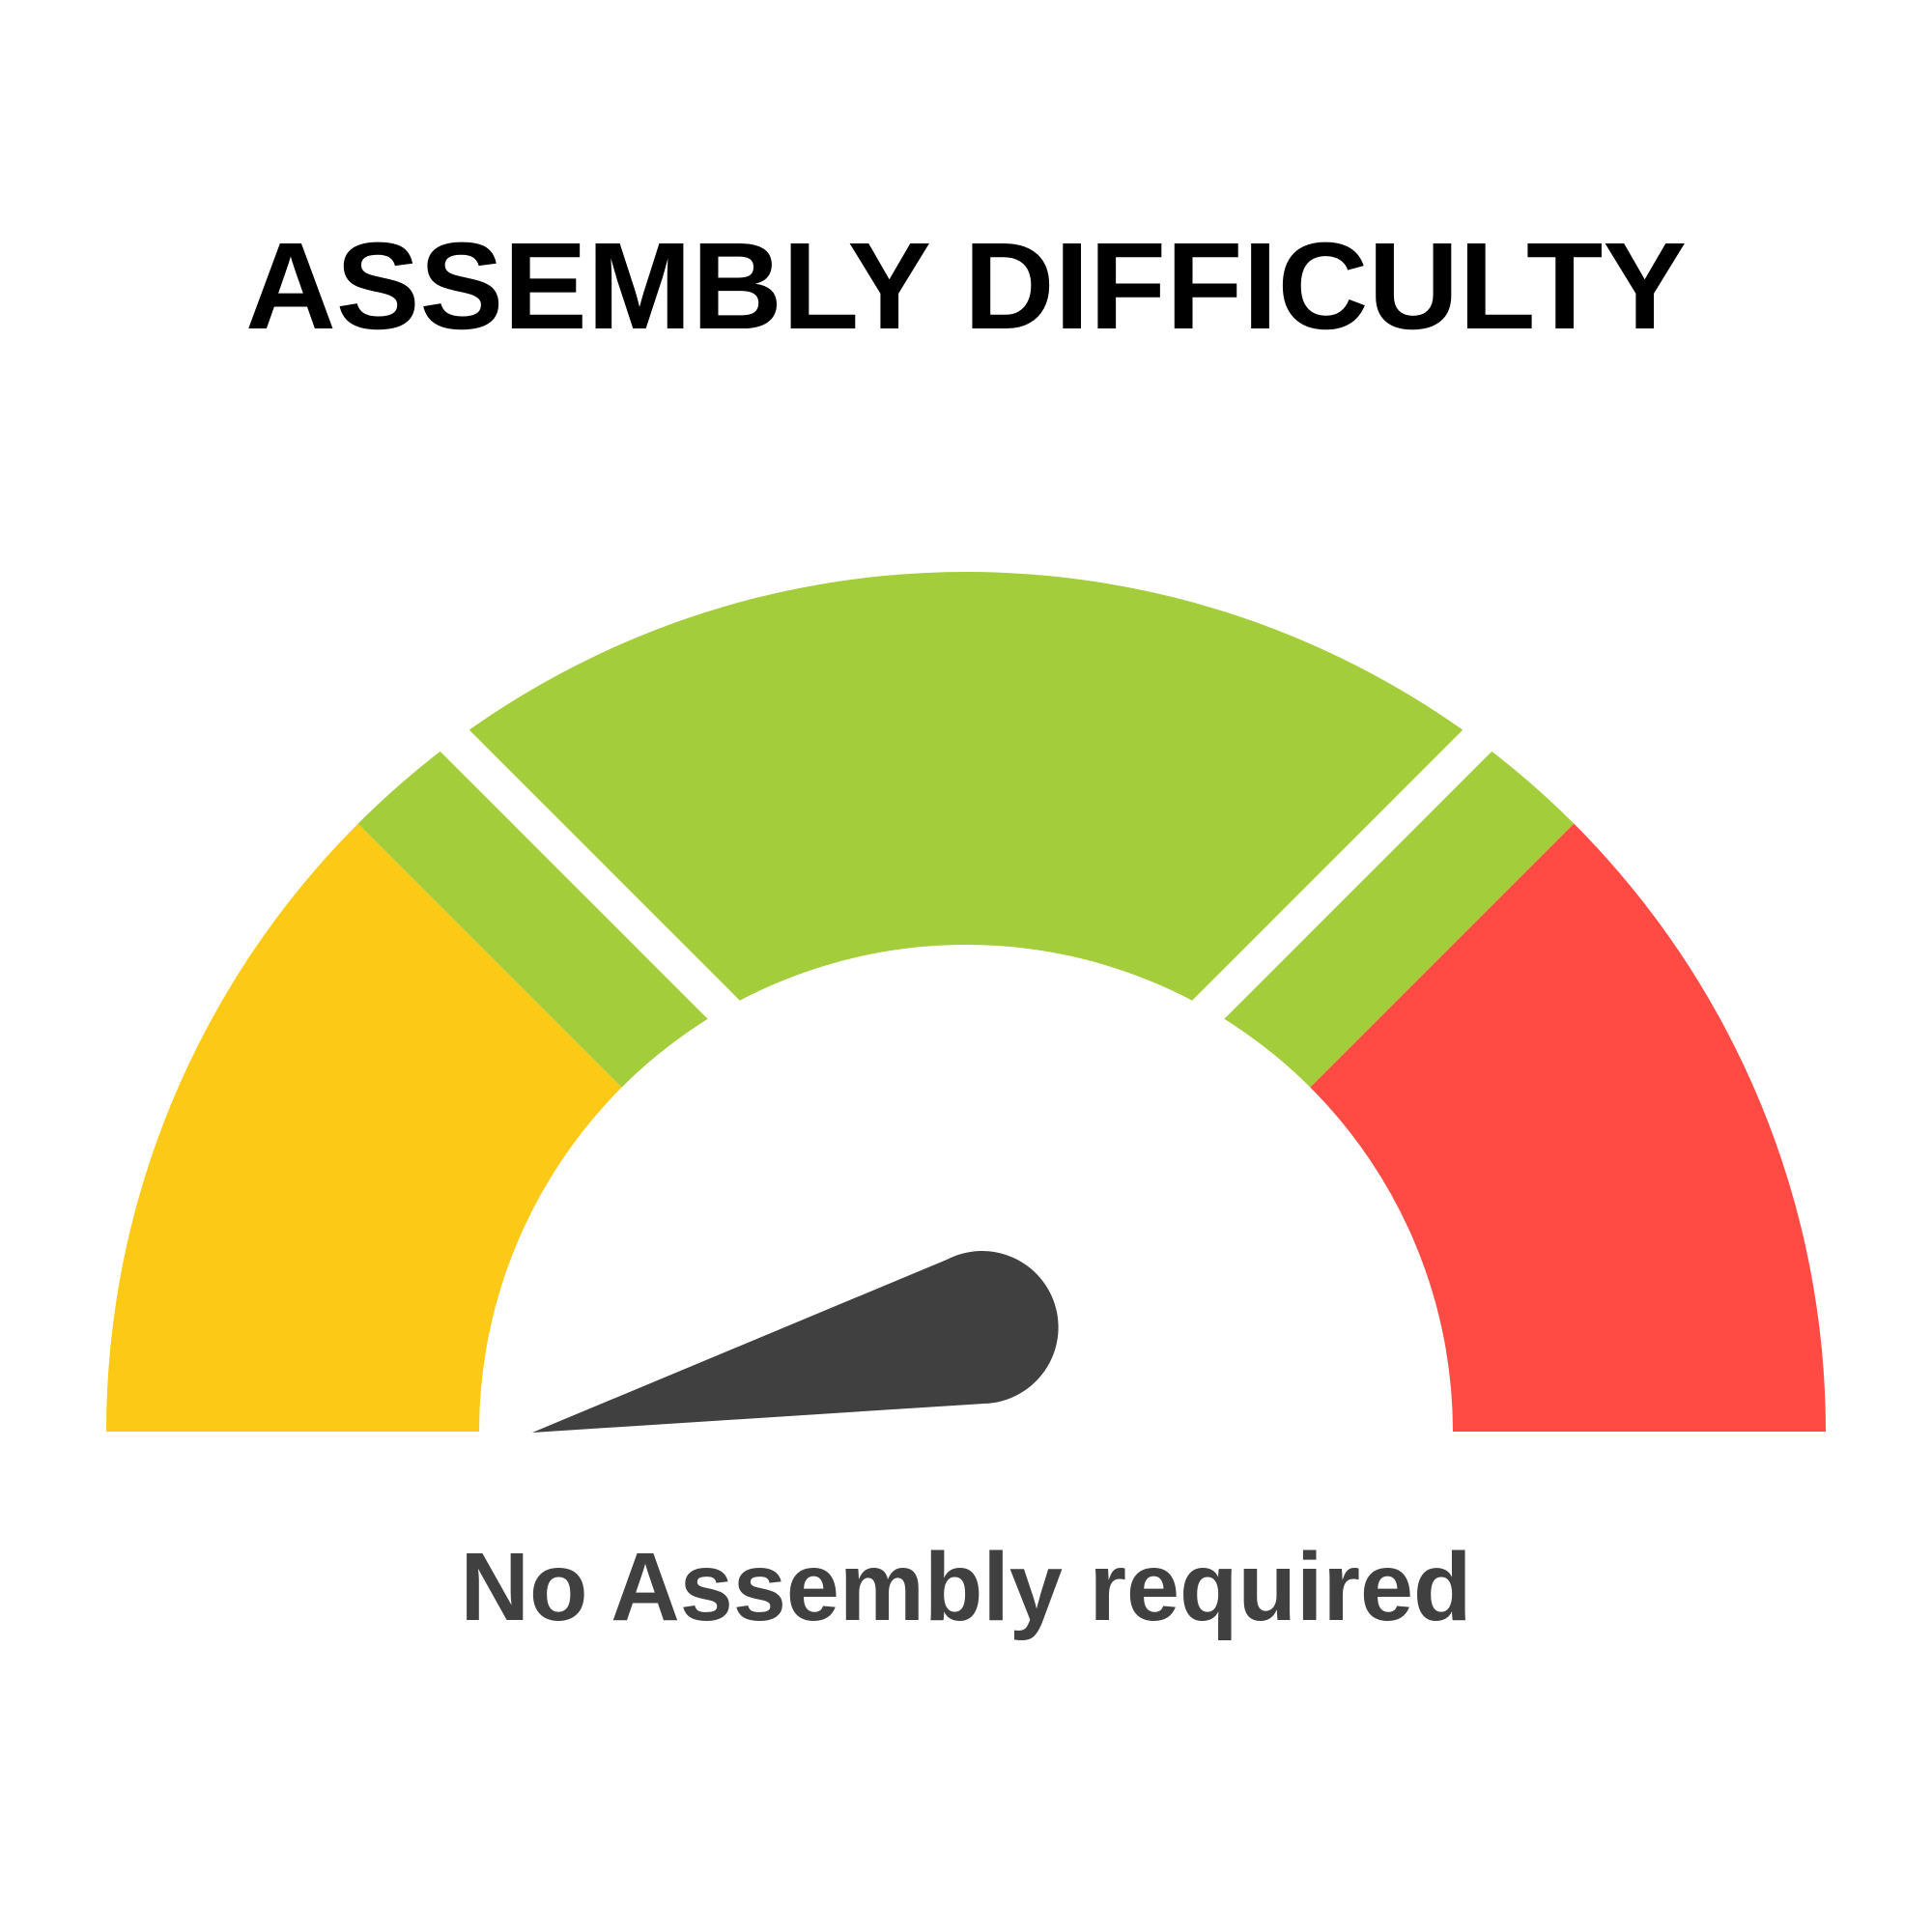 The height and width of the screenshot is (1932, 1932). What do you see at coordinates (795, 1342) in the screenshot?
I see `gauge-needle` at bounding box center [795, 1342].